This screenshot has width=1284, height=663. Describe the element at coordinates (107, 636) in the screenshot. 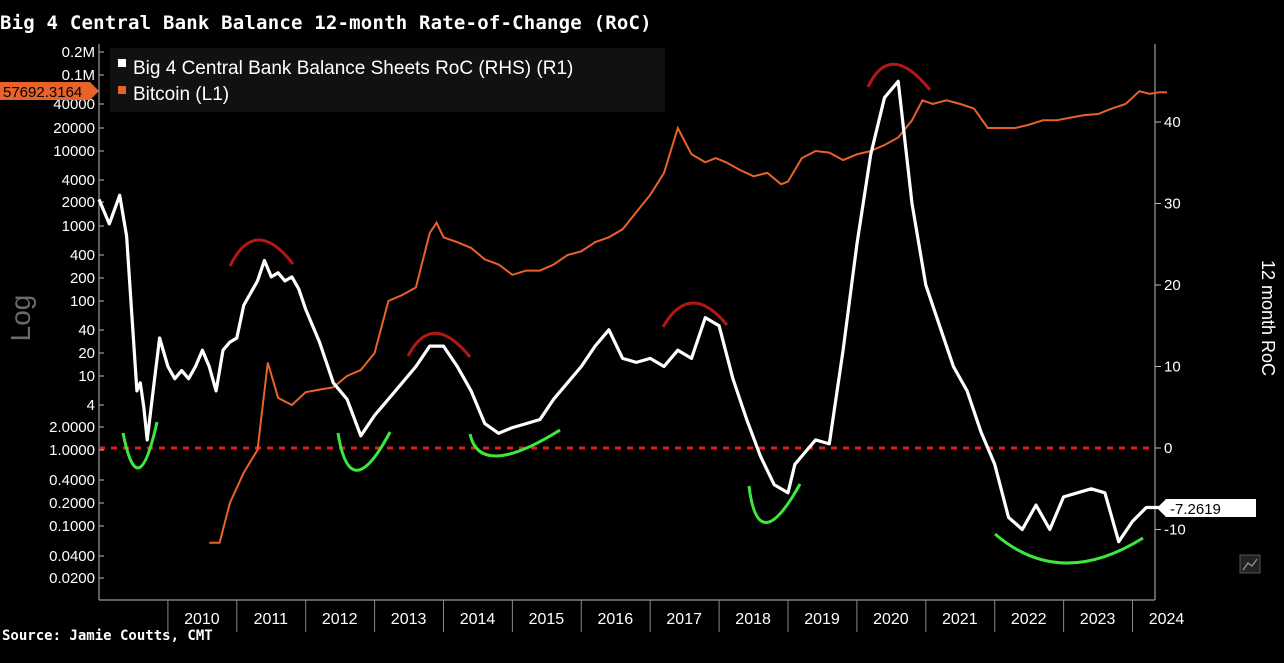

I see `source-note: Source: Jamie Coutts, CMT` at that location.